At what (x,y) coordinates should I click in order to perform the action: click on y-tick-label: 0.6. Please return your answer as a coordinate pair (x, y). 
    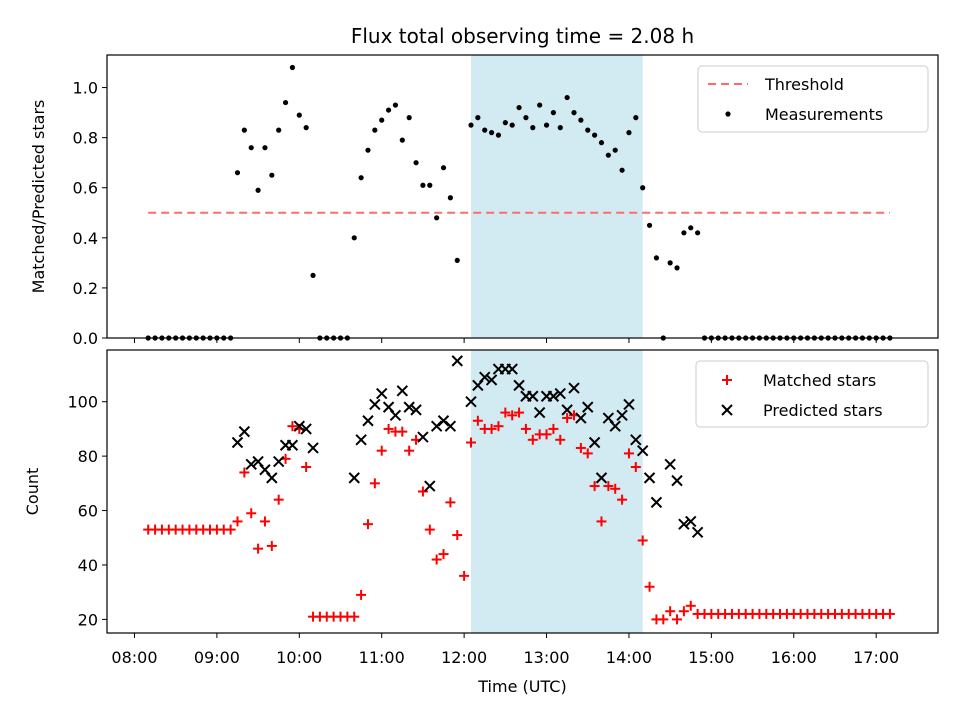
    Looking at the image, I should click on (85, 188).